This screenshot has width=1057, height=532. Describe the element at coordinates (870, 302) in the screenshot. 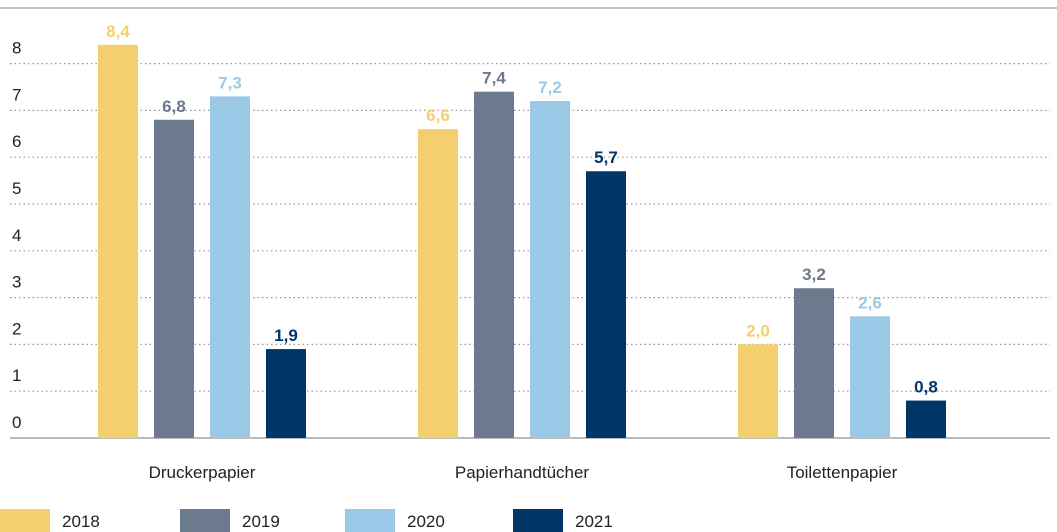

I see `value-label: 2,6` at that location.